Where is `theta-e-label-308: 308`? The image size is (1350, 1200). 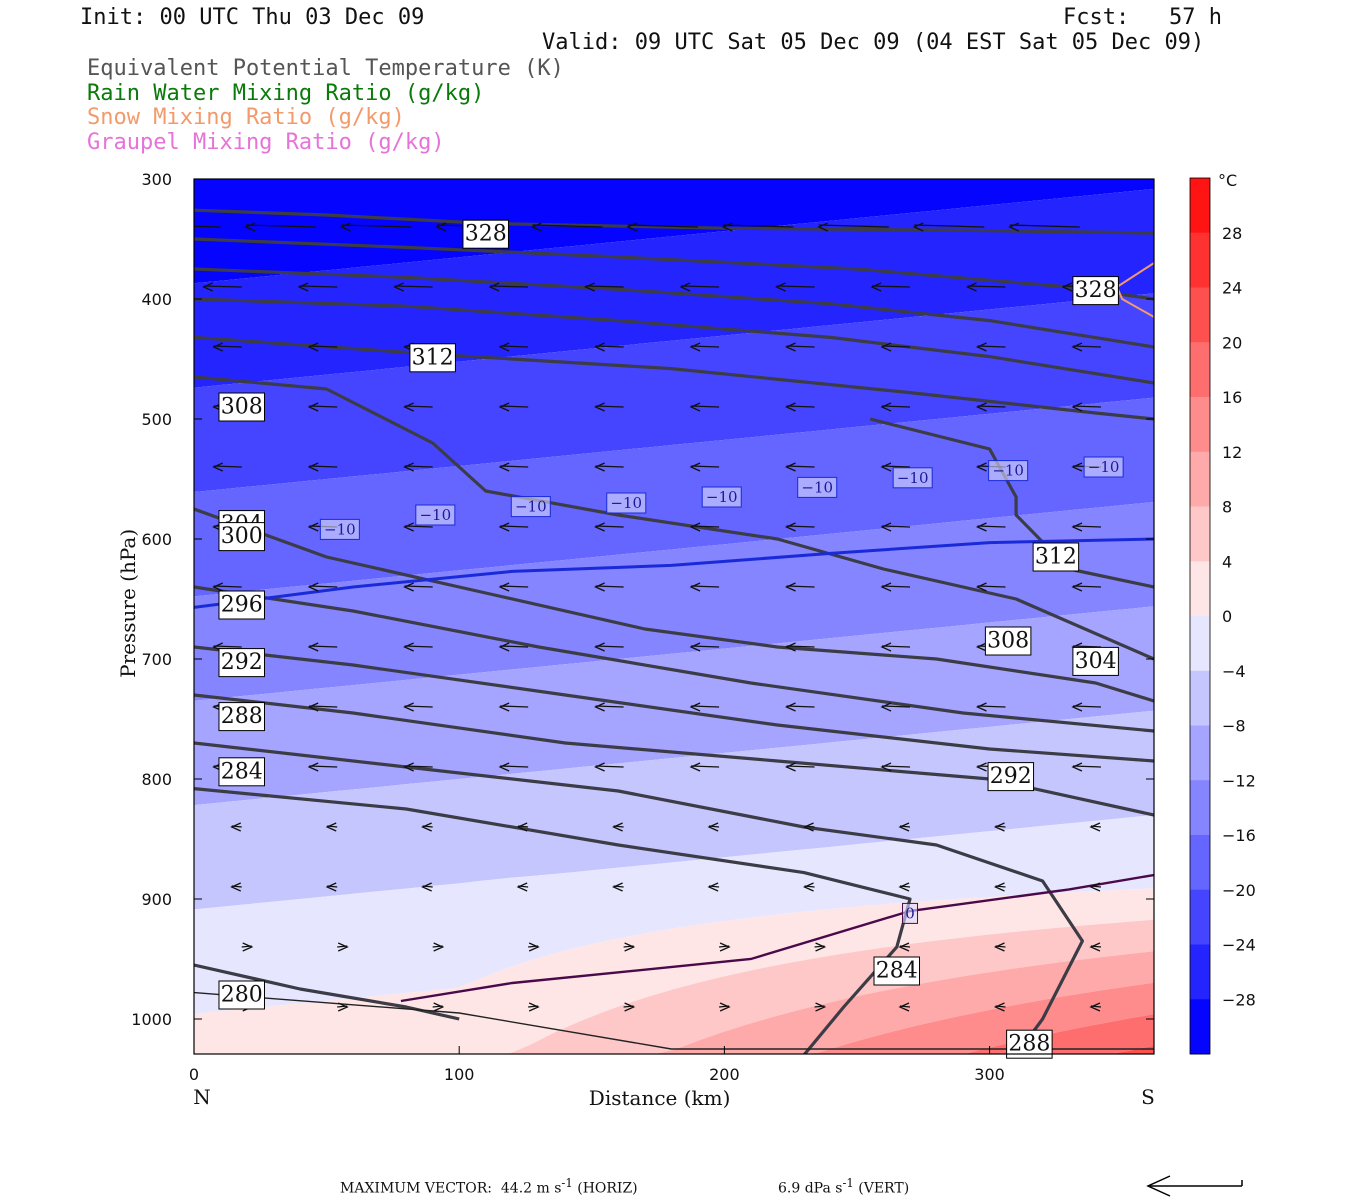 theta-e-label-308: 308 is located at coordinates (241, 407).